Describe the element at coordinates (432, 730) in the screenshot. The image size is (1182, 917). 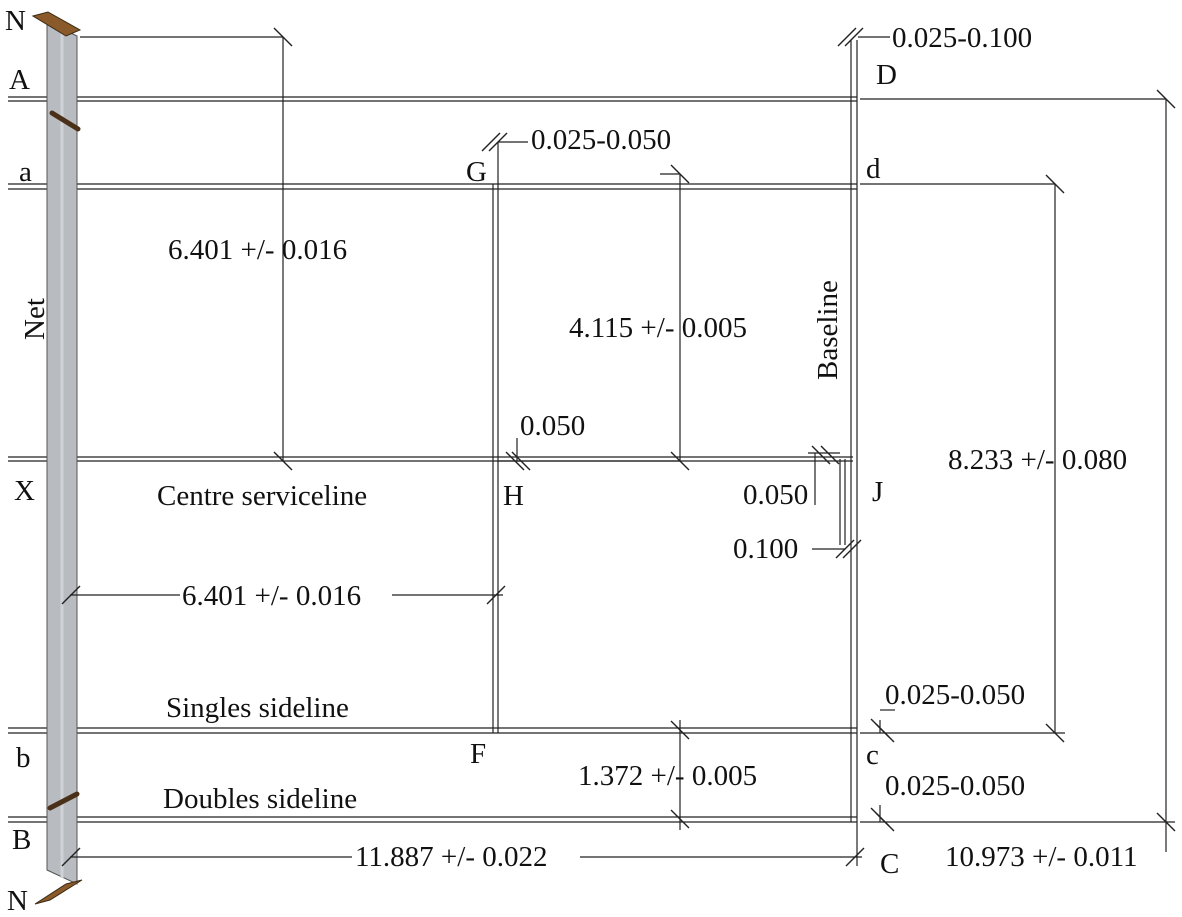
I see `line-b-c` at that location.